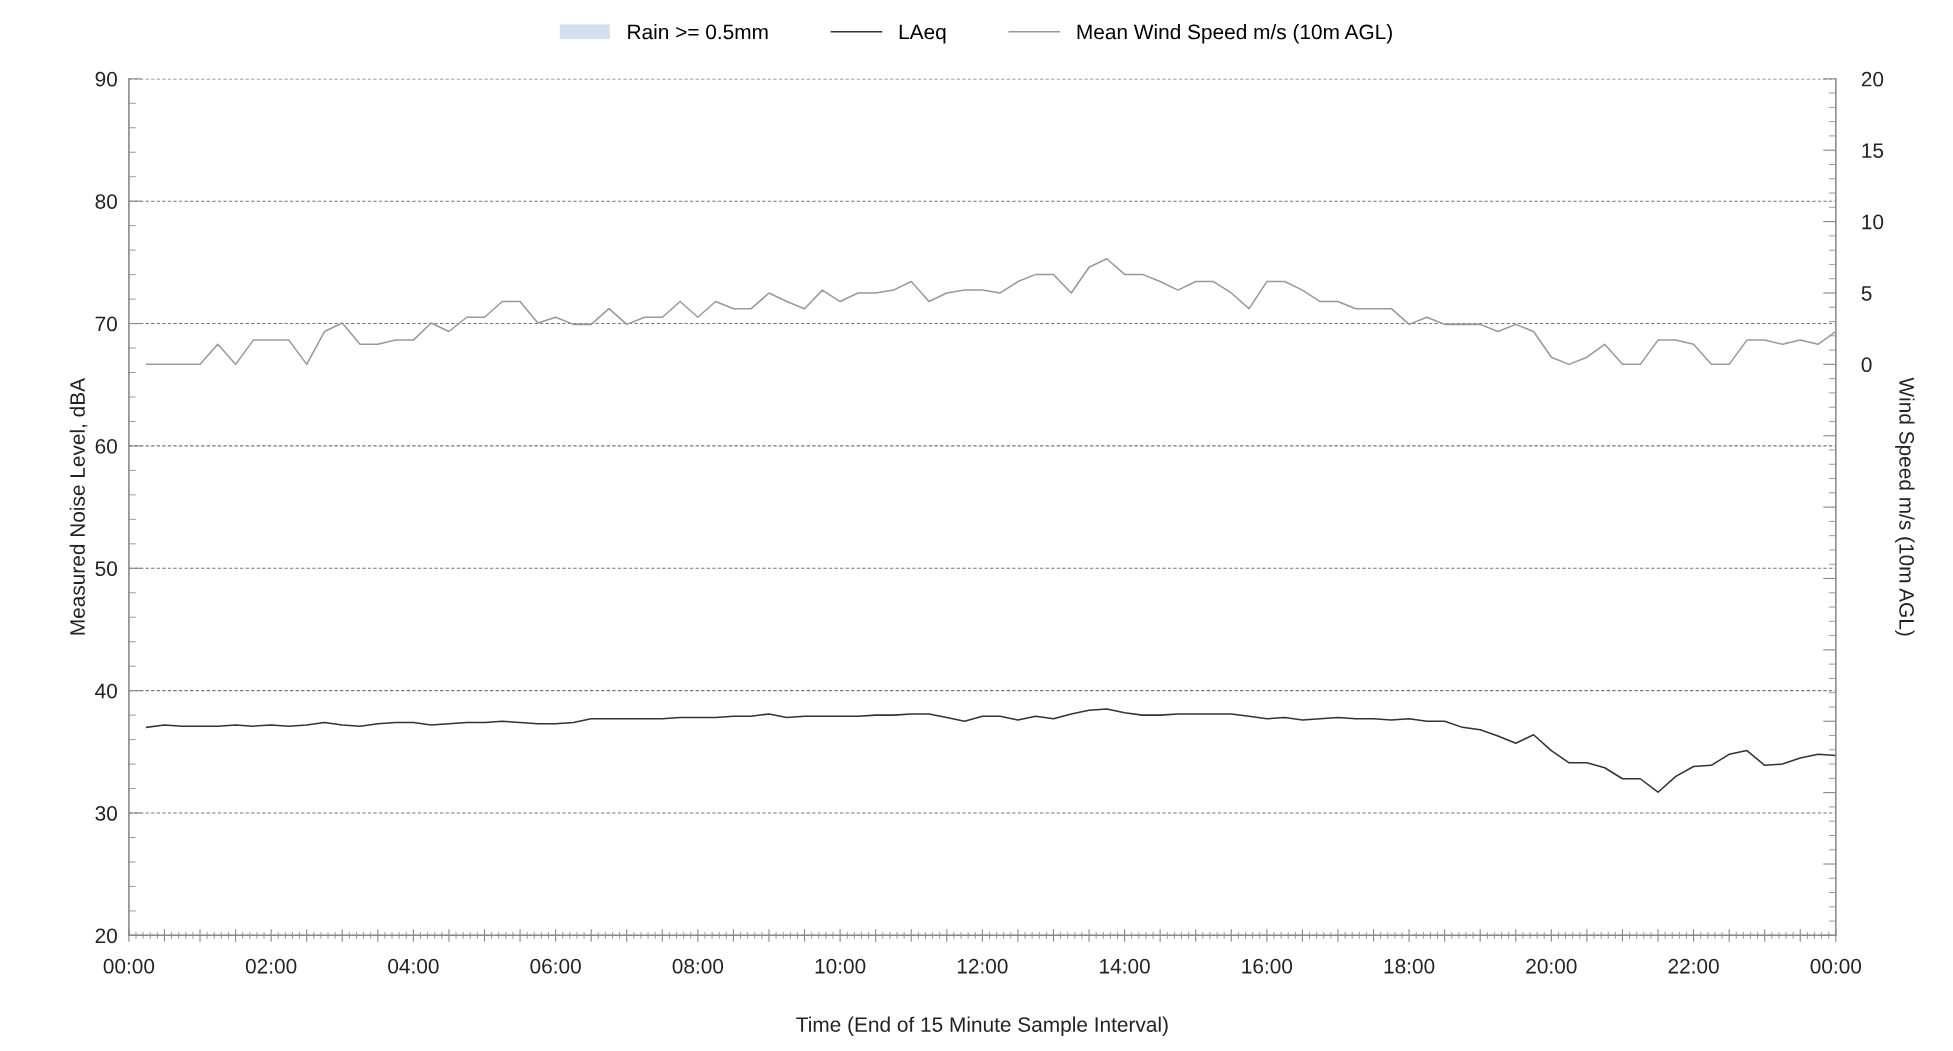 The width and height of the screenshot is (1953, 1051). What do you see at coordinates (1125, 966) in the screenshot?
I see `x-tick-label: 14:00` at bounding box center [1125, 966].